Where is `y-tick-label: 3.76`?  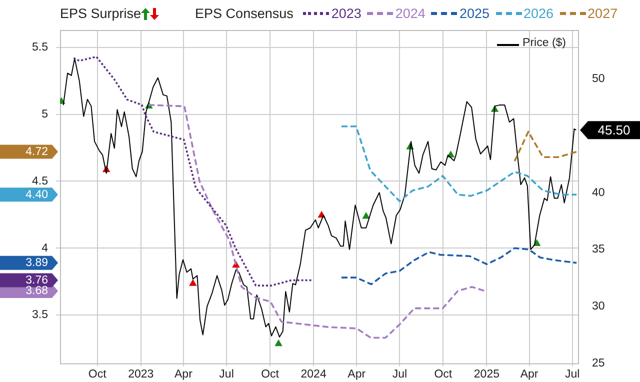 y-tick-label: 3.76 is located at coordinates (37, 280).